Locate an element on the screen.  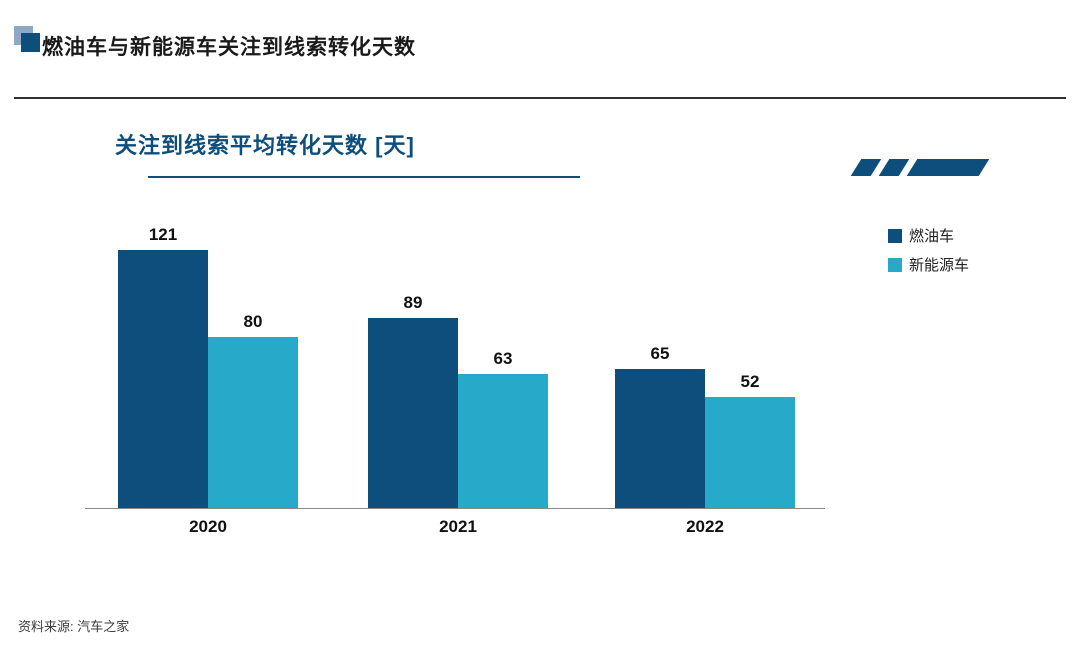
bar-2022-新能源车: 52 is located at coordinates (750, 440).